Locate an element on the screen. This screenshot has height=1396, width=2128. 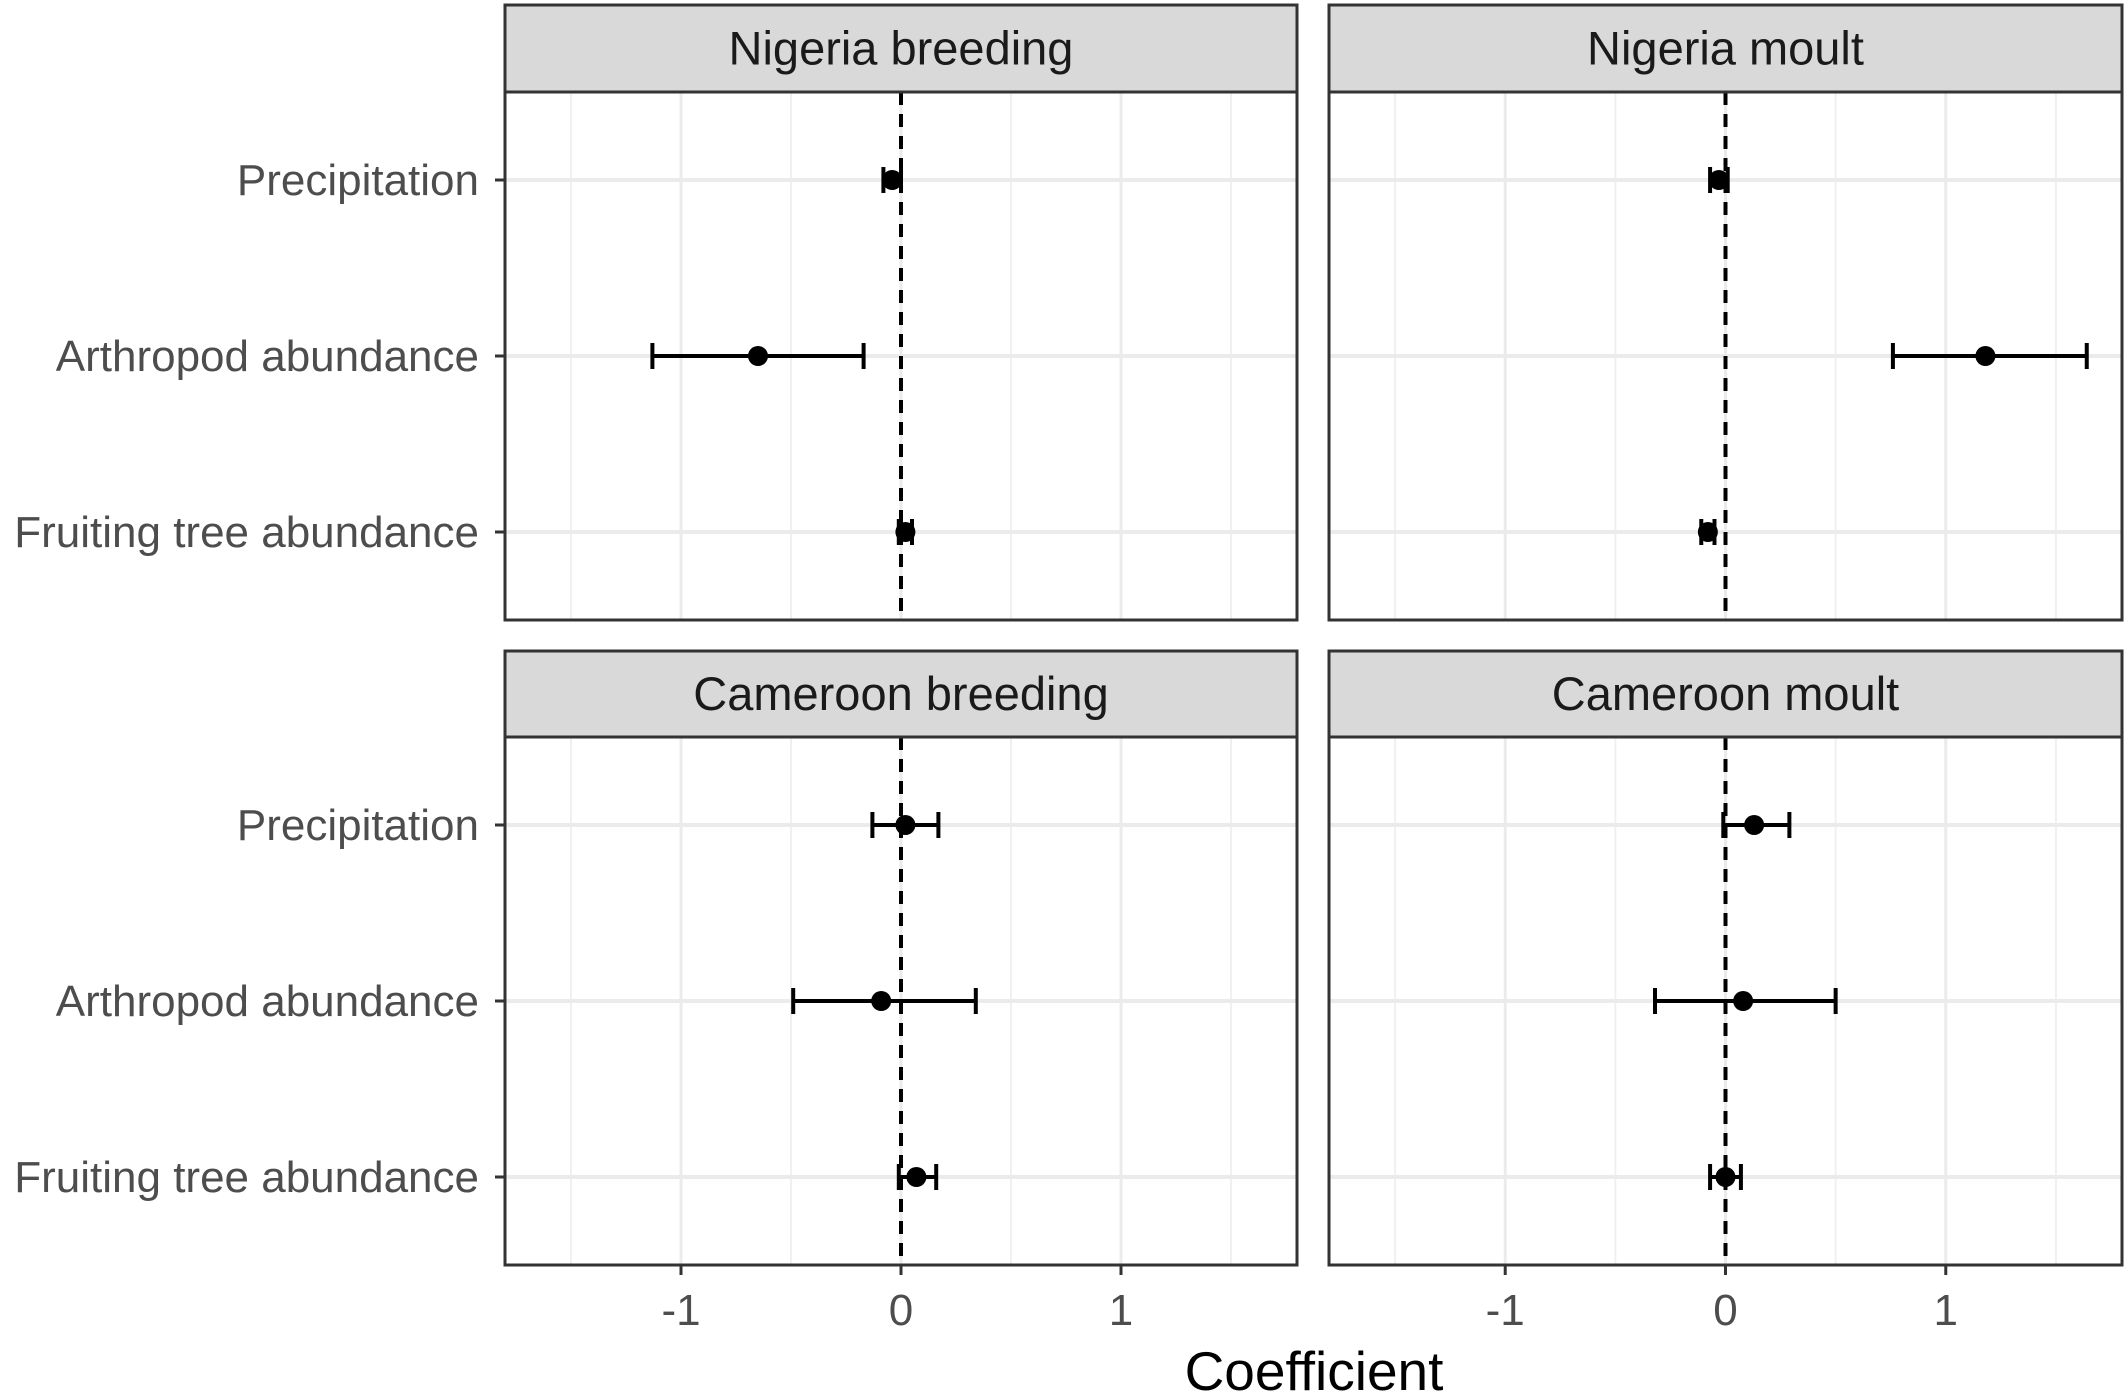
panel-title: Nigeria breeding is located at coordinates (901, 48).